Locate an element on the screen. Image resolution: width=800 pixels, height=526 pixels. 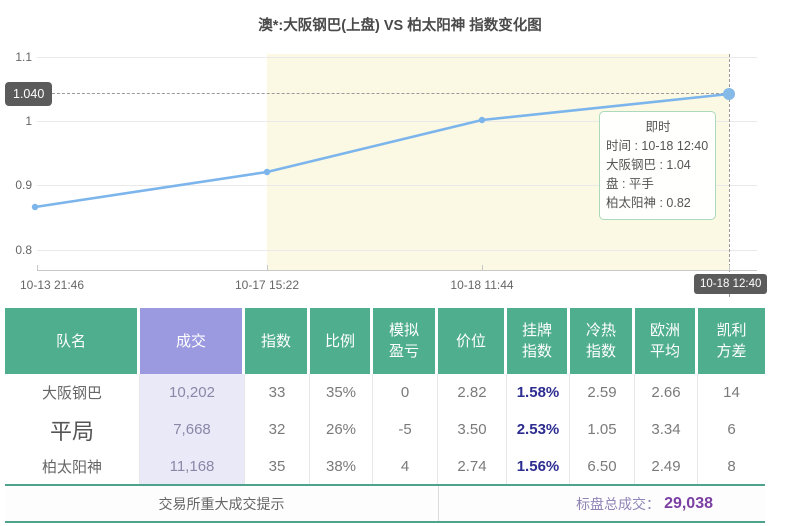
col-header-price: 价位 is located at coordinates (472, 341).